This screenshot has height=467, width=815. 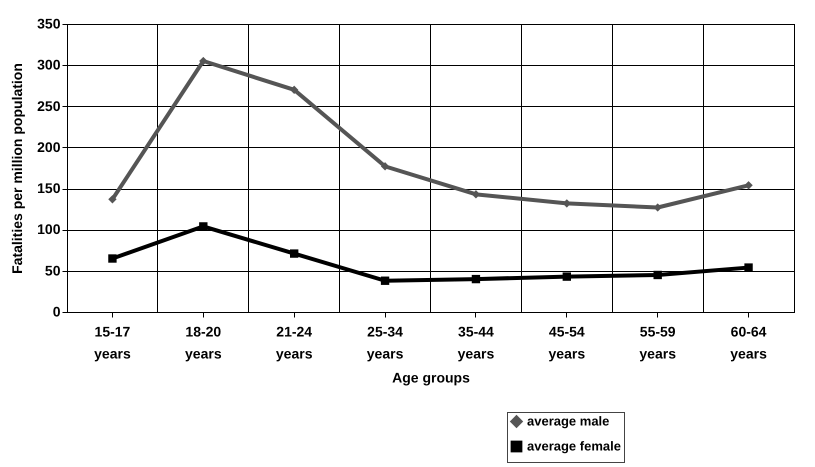 I want to click on y-tick-label: 0, so click(x=56, y=312).